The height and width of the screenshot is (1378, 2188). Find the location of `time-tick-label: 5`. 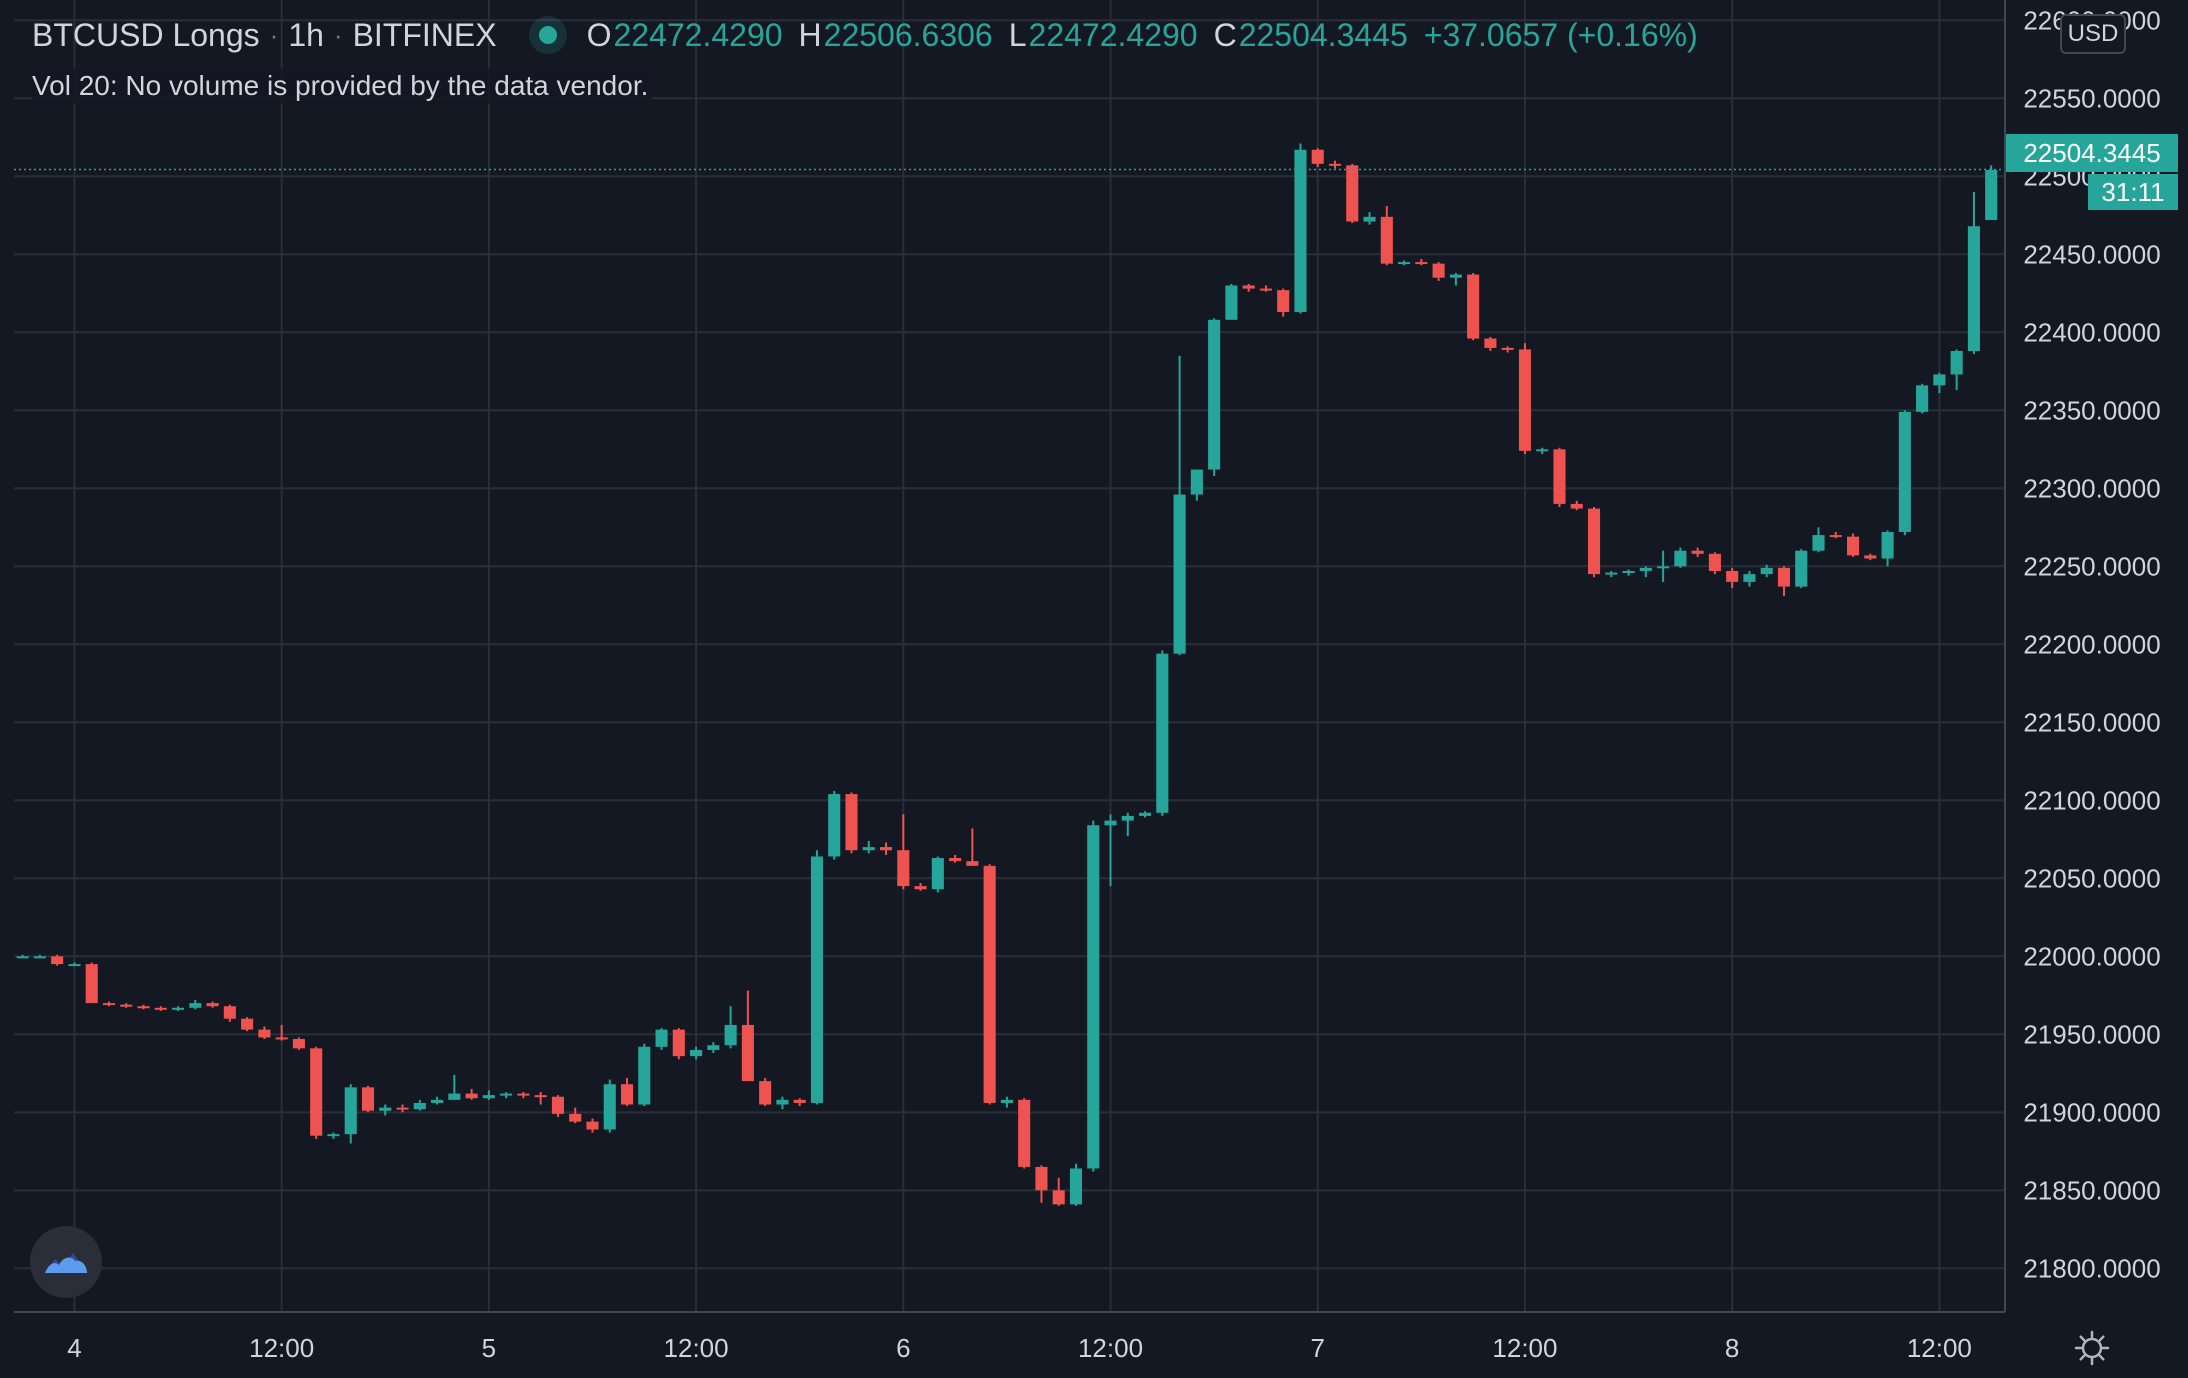

time-tick-label: 5 is located at coordinates (489, 1348).